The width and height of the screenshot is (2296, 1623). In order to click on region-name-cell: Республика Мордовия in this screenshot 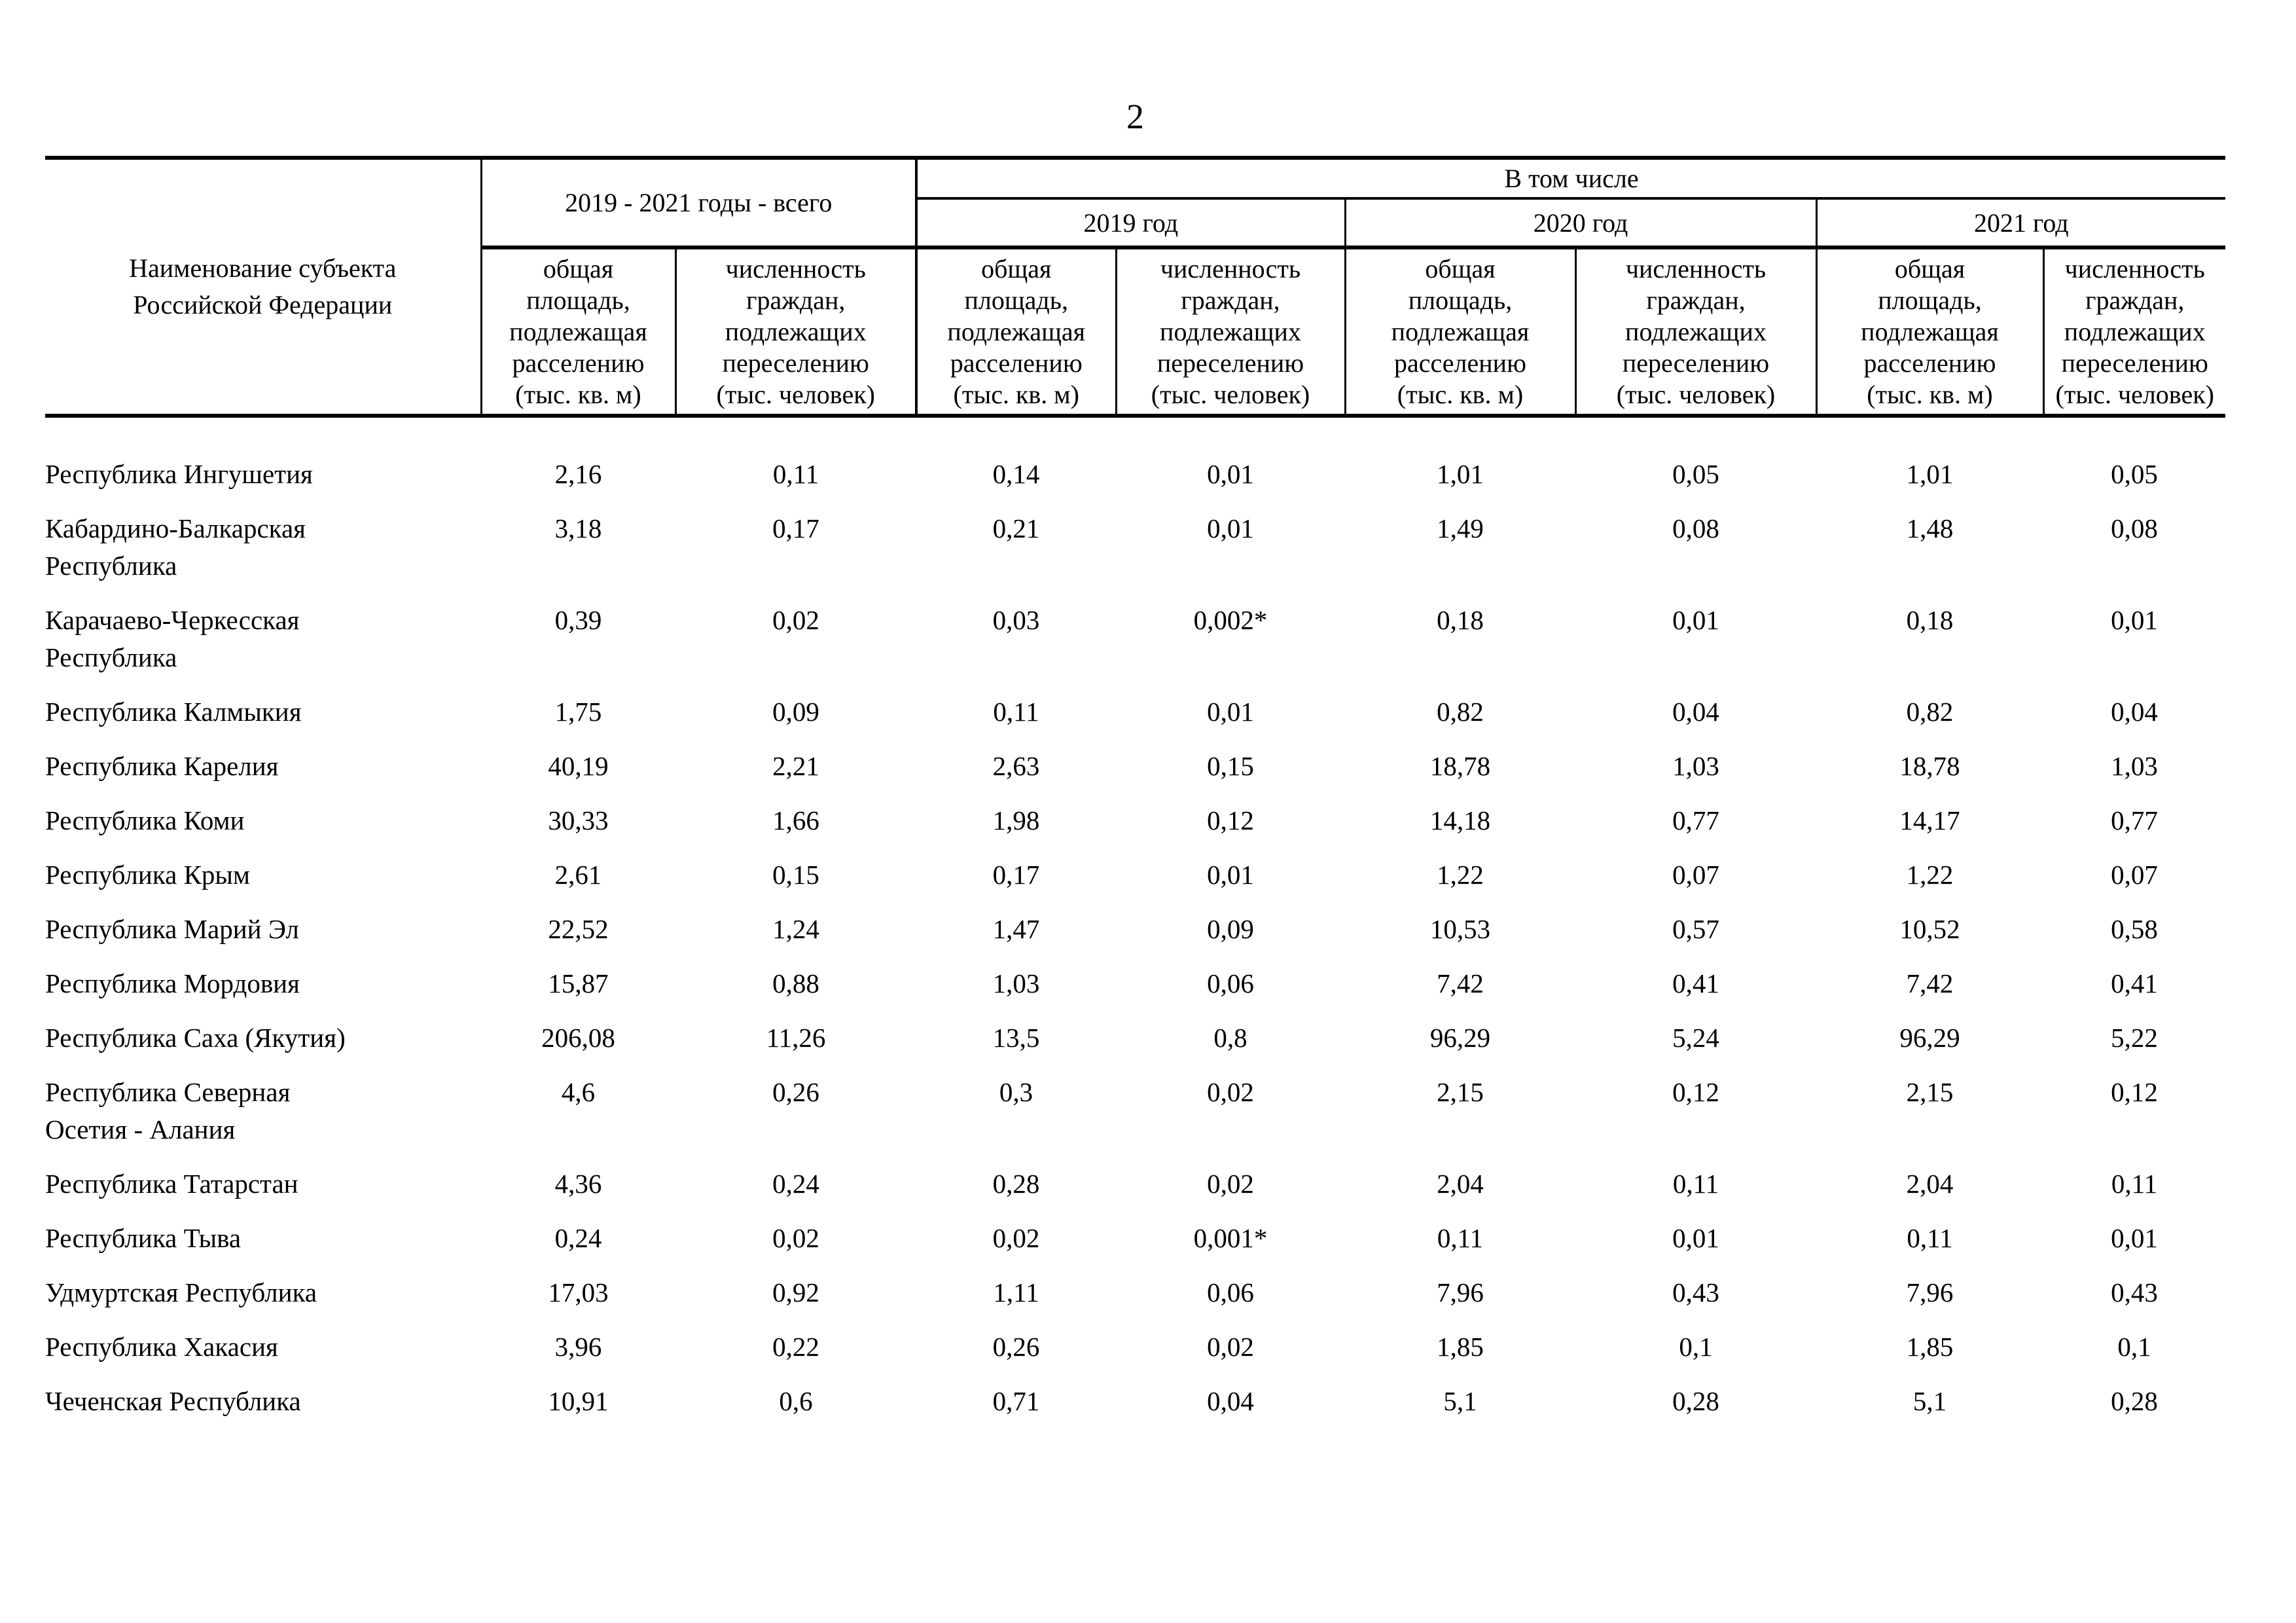, I will do `click(172, 983)`.